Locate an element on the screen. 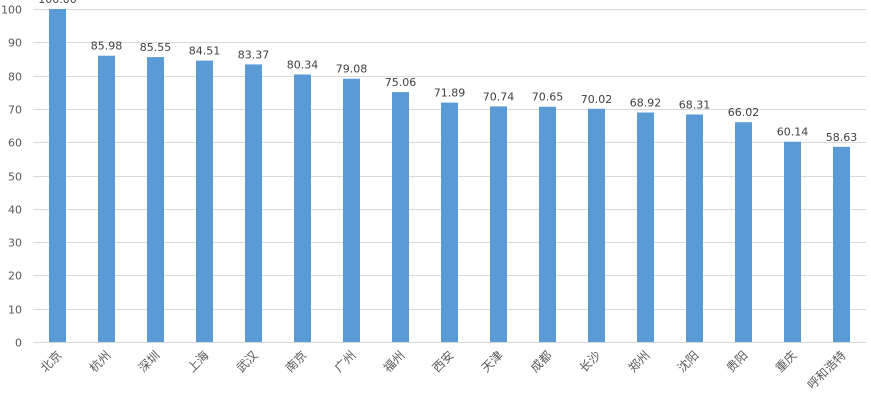 Image resolution: width=871 pixels, height=404 pixels. y-tick-label: 90 is located at coordinates (15, 43).